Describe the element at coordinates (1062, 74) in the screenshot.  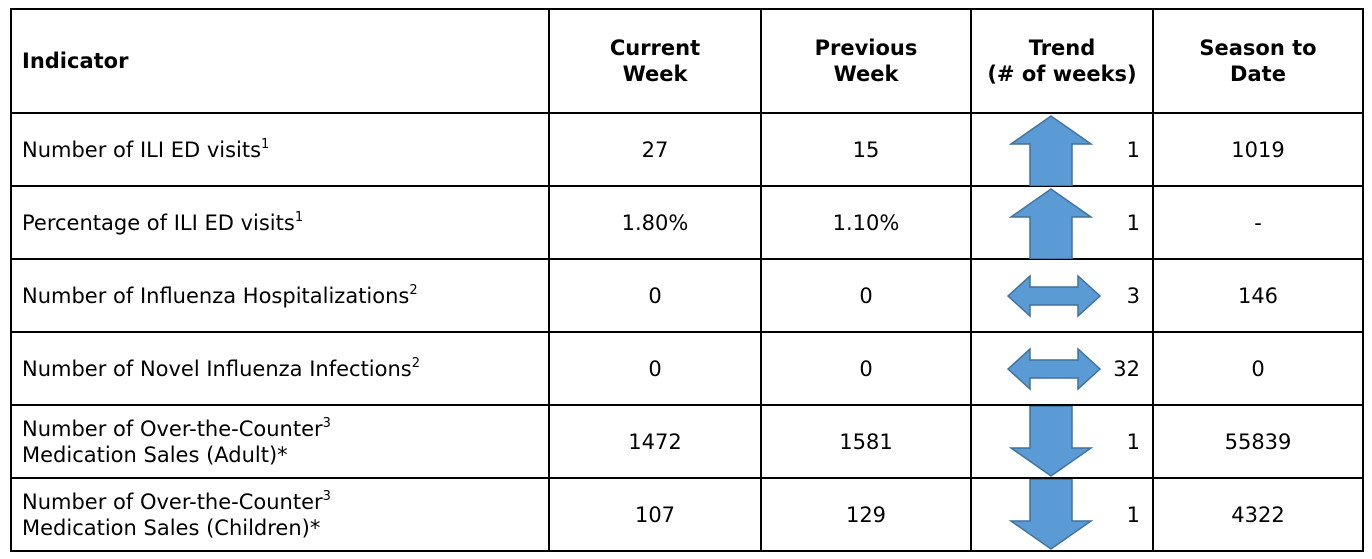
I see `header-text: (# of weeks)` at that location.